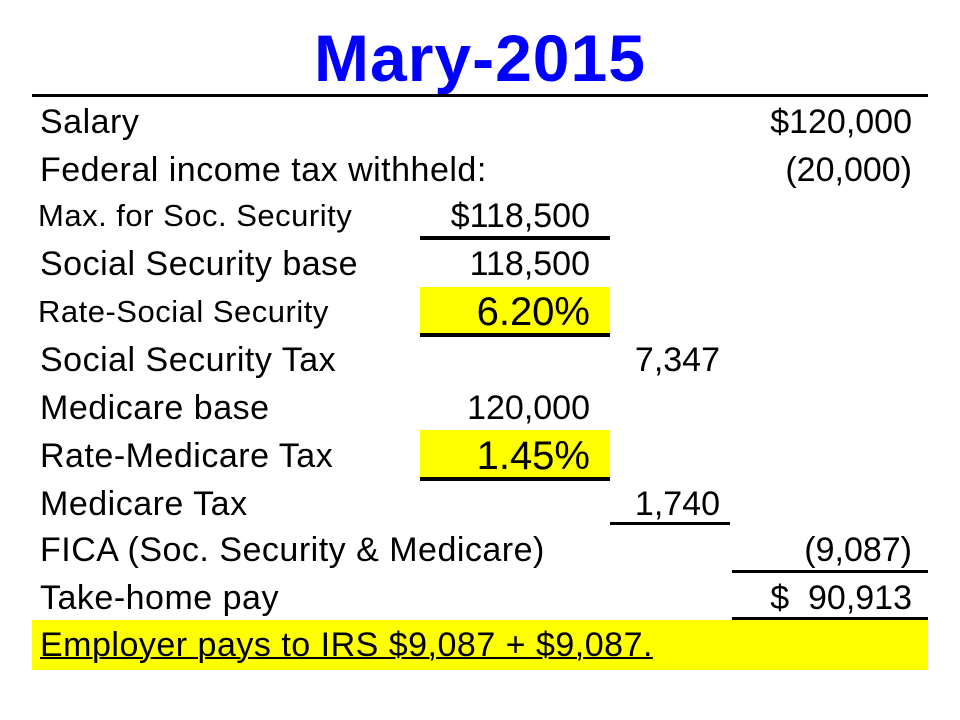 Image resolution: width=960 pixels, height=720 pixels. I want to click on row-ss-tax: Social Security Tax 7,347, so click(480, 360).